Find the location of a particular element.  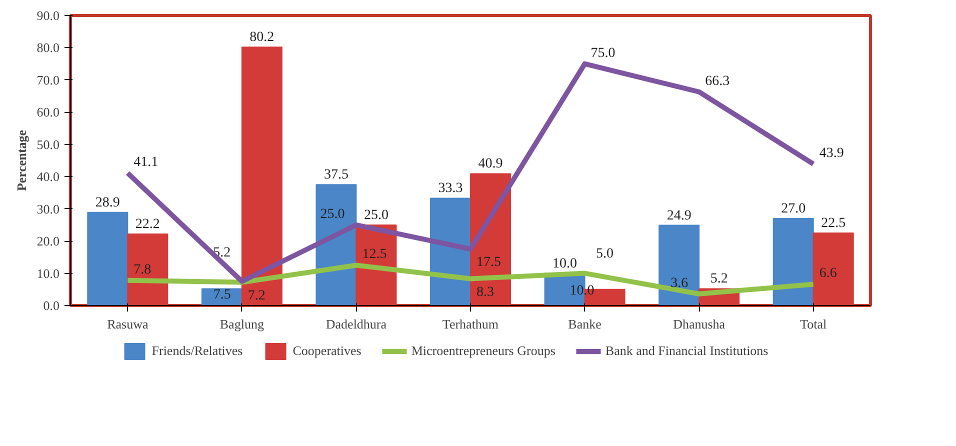

data-label: 7.8 is located at coordinates (143, 270).